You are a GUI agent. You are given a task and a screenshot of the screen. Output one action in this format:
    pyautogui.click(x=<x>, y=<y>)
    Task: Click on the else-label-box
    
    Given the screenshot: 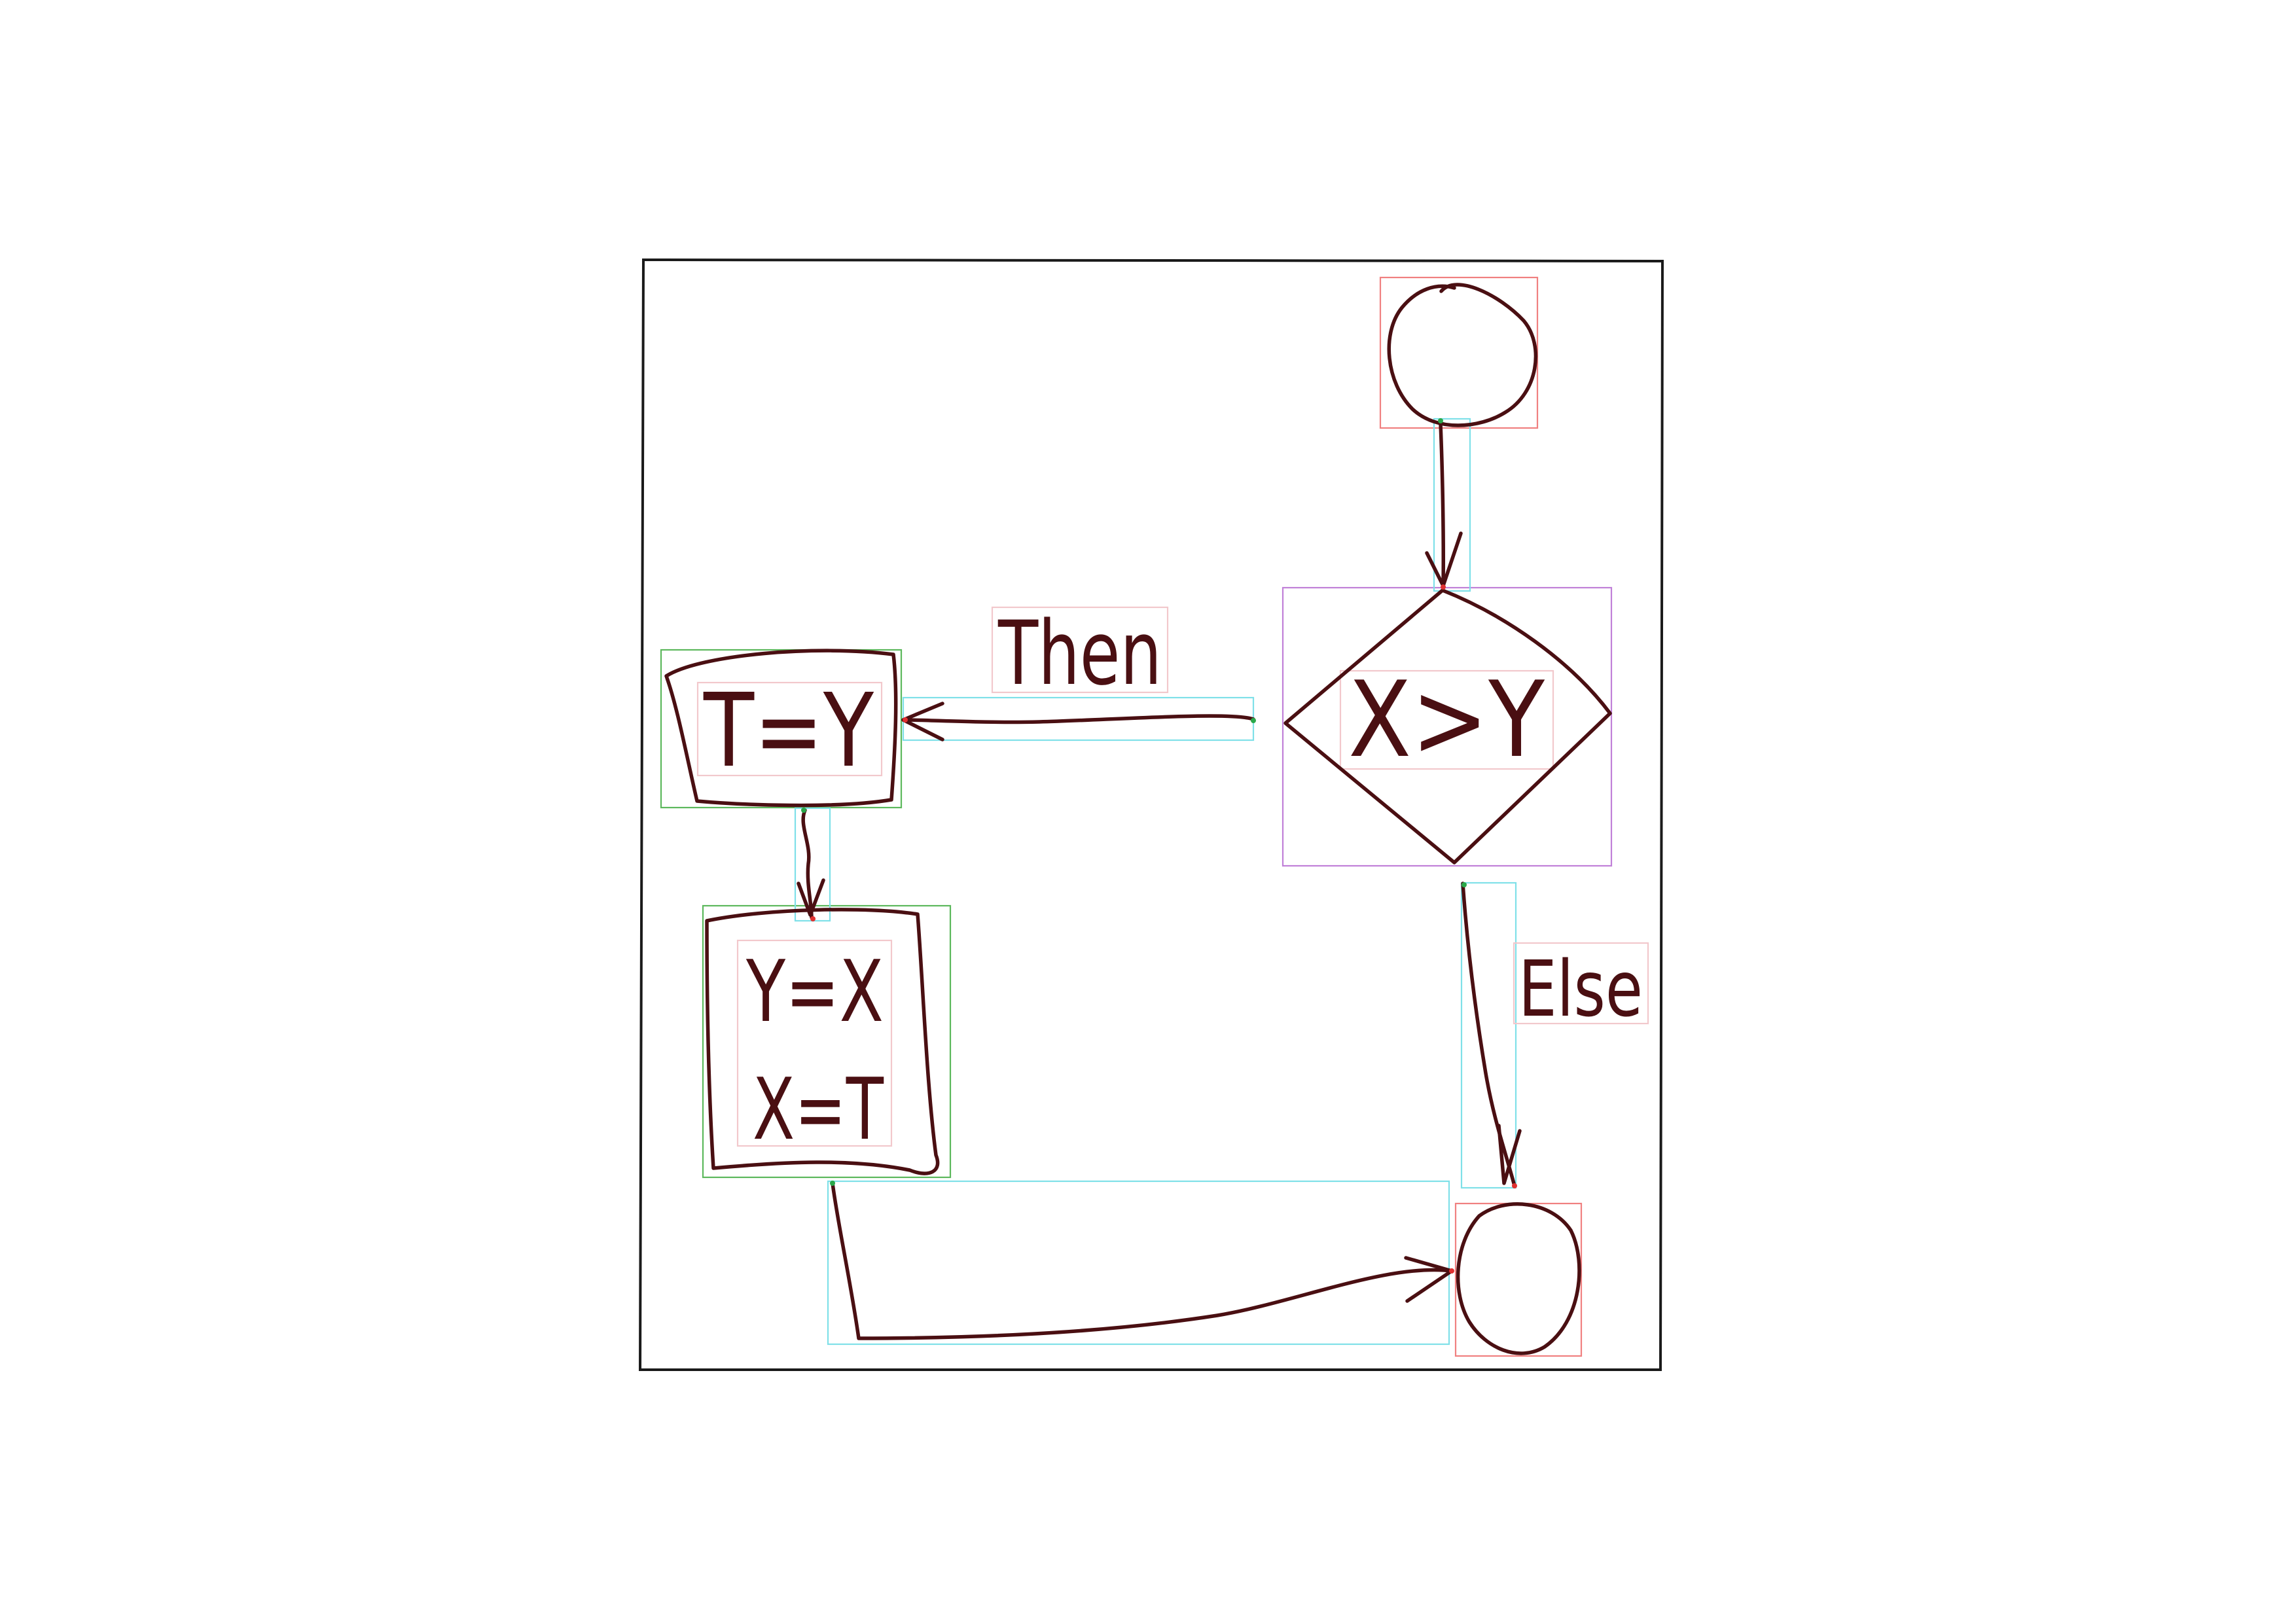 What is the action you would take?
    pyautogui.click(x=1581, y=983)
    